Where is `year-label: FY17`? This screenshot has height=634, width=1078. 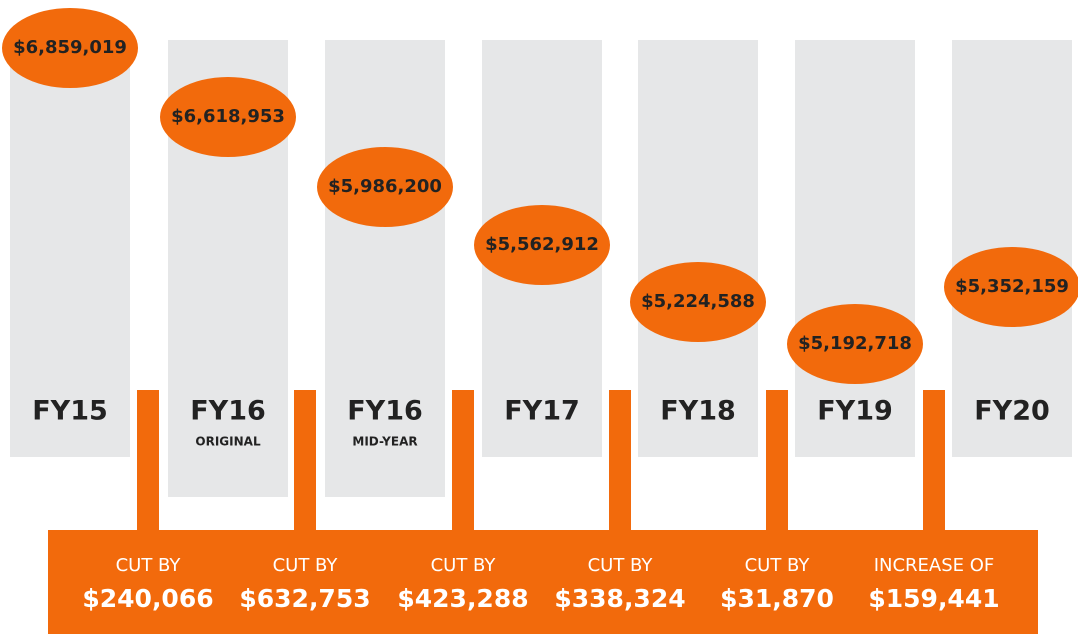
year-label: FY17 is located at coordinates (542, 411).